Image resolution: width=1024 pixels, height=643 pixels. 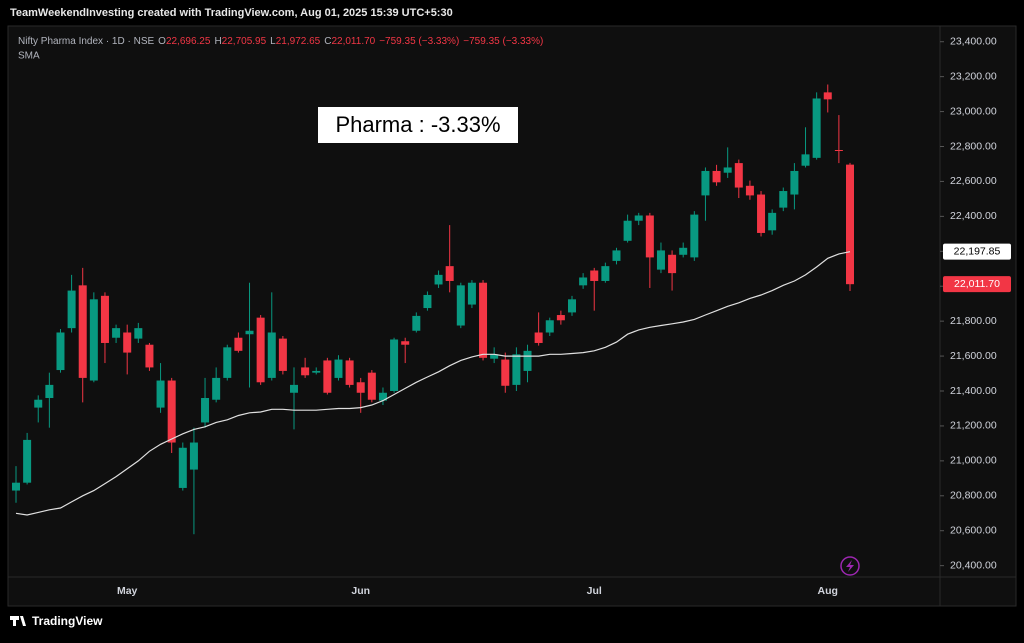 I want to click on legend-key: C, so click(x=327, y=41).